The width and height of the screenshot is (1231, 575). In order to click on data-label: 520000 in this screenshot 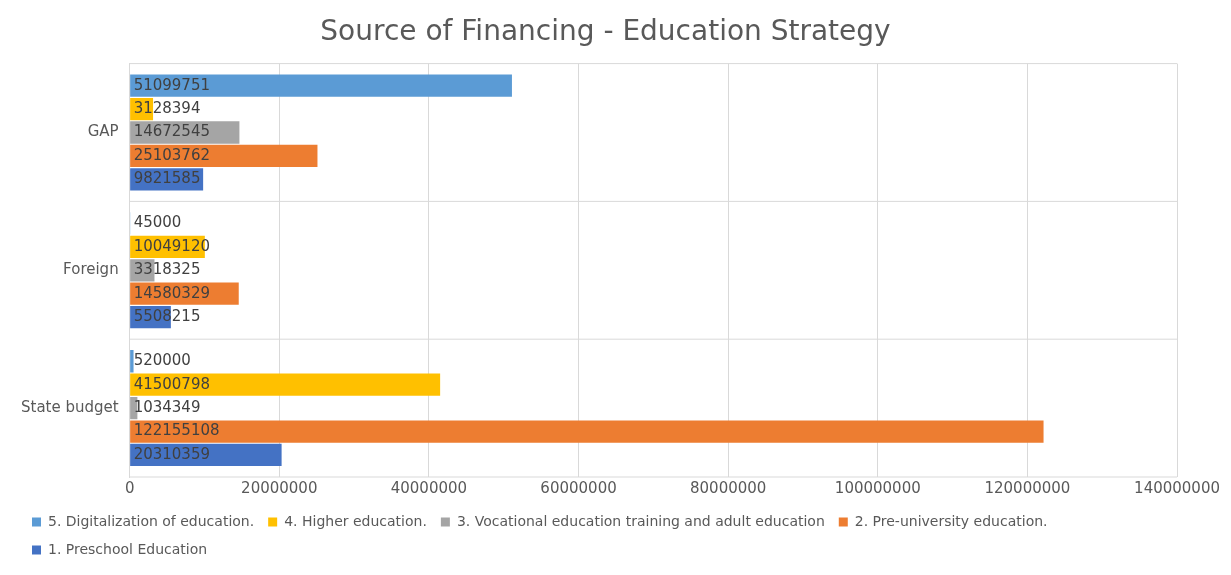, I will do `click(162, 360)`.